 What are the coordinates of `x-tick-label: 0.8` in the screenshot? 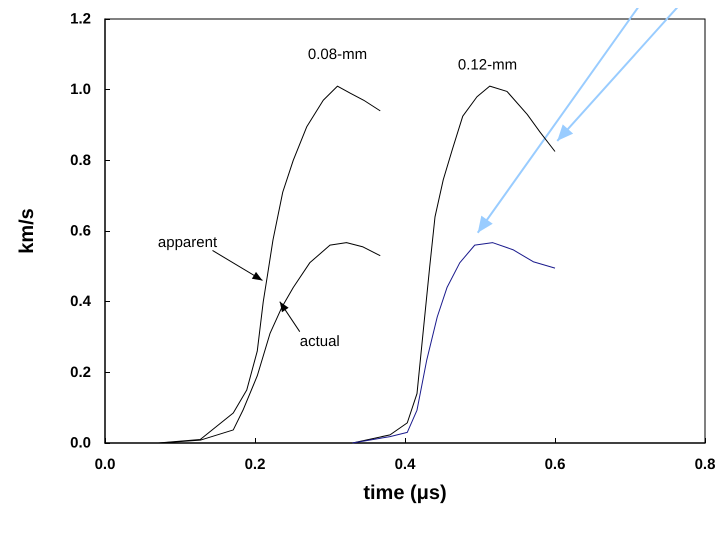 It's located at (705, 464).